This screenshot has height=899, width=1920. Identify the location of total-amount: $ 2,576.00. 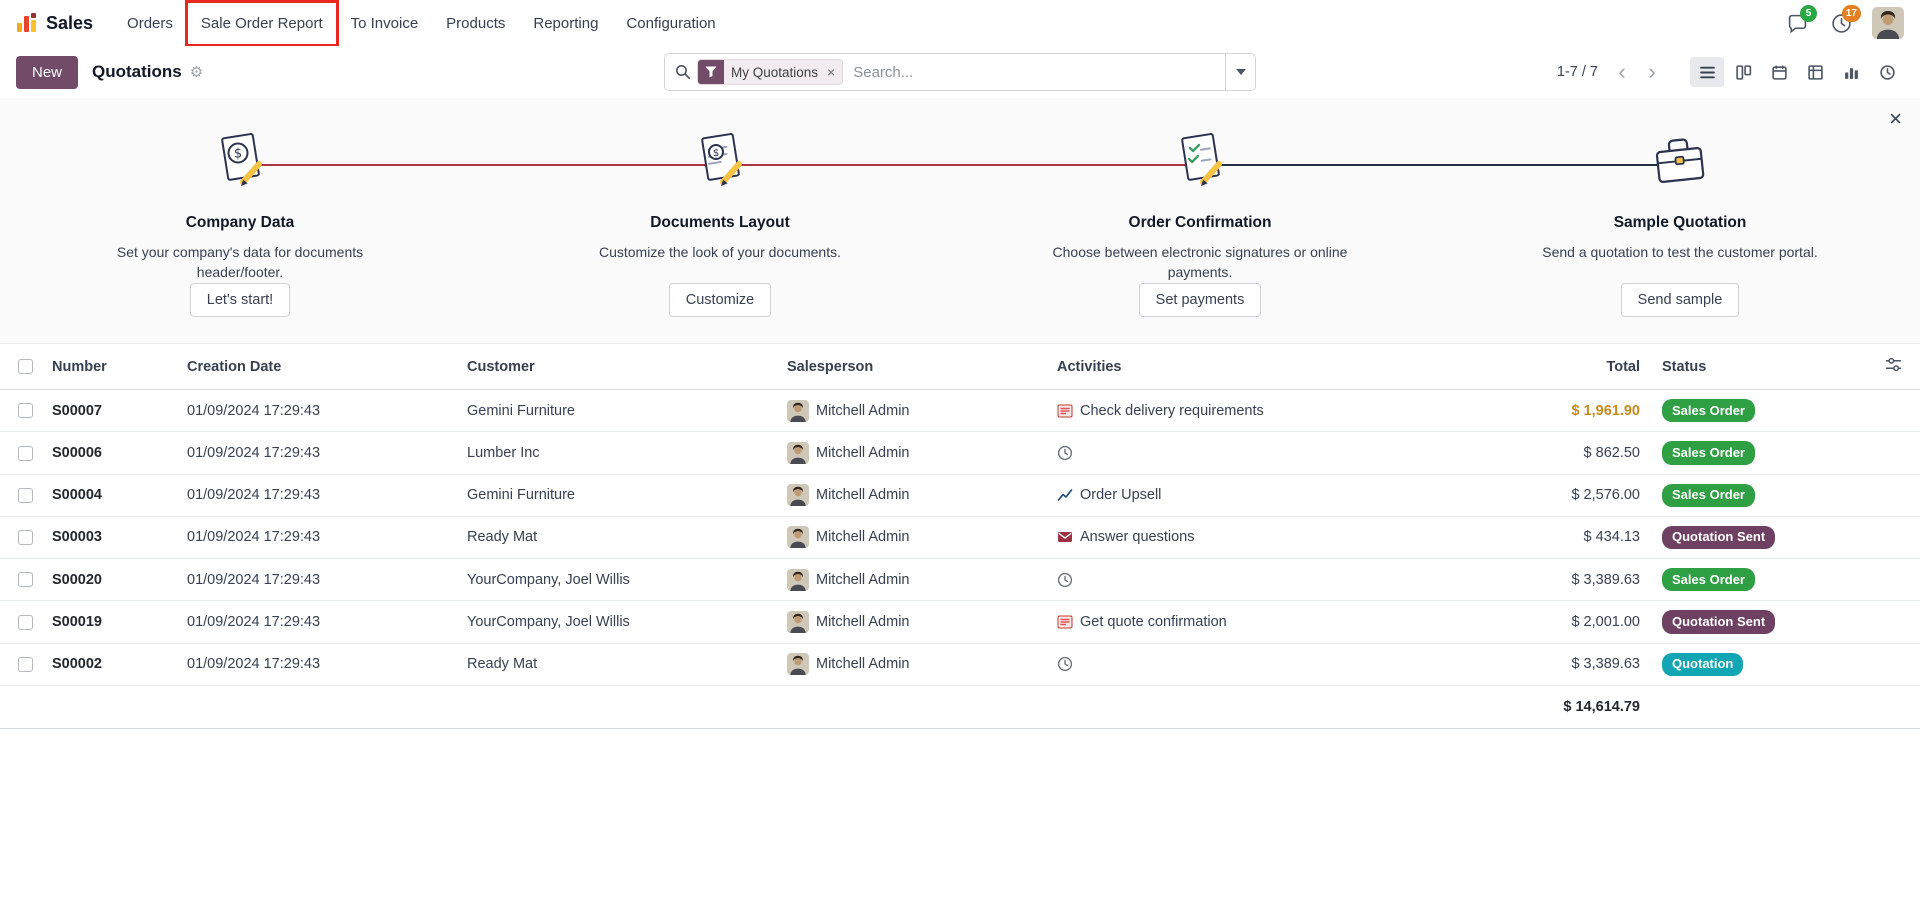
(1605, 495).